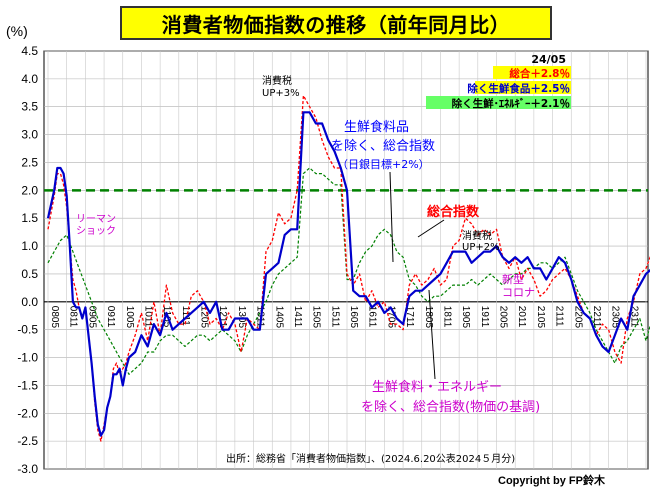 This screenshot has height=488, width=650. Describe the element at coordinates (428, 317) in the screenshot. I see `x-tick-label: 1805` at that location.